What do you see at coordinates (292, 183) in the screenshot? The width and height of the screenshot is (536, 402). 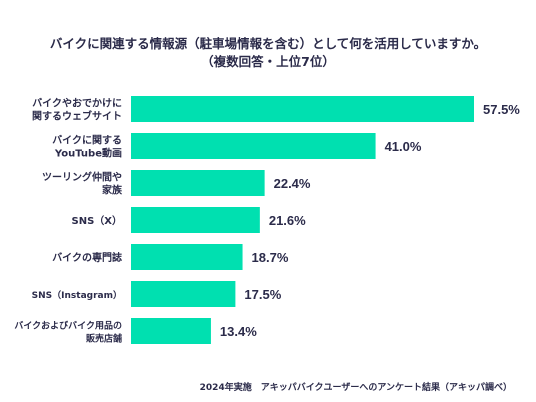 I see `value-label: 22.4%` at bounding box center [292, 183].